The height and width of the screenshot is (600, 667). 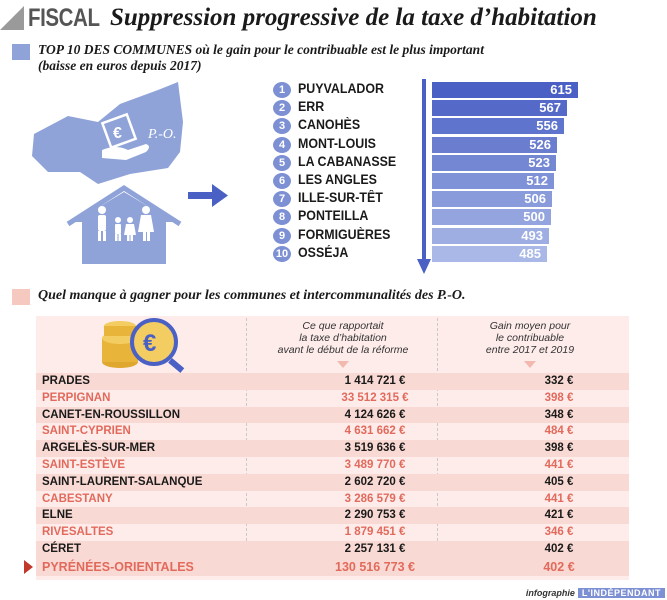 I want to click on table-row: SAINT-LAURENT-SALANQUE 2 602 720 € 405 €, so click(x=332, y=482).